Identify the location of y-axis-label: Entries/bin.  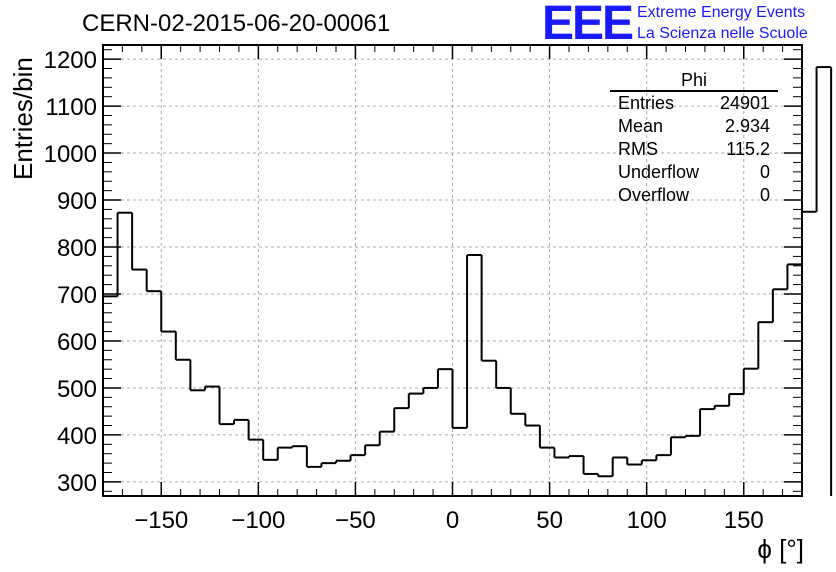
(23, 118).